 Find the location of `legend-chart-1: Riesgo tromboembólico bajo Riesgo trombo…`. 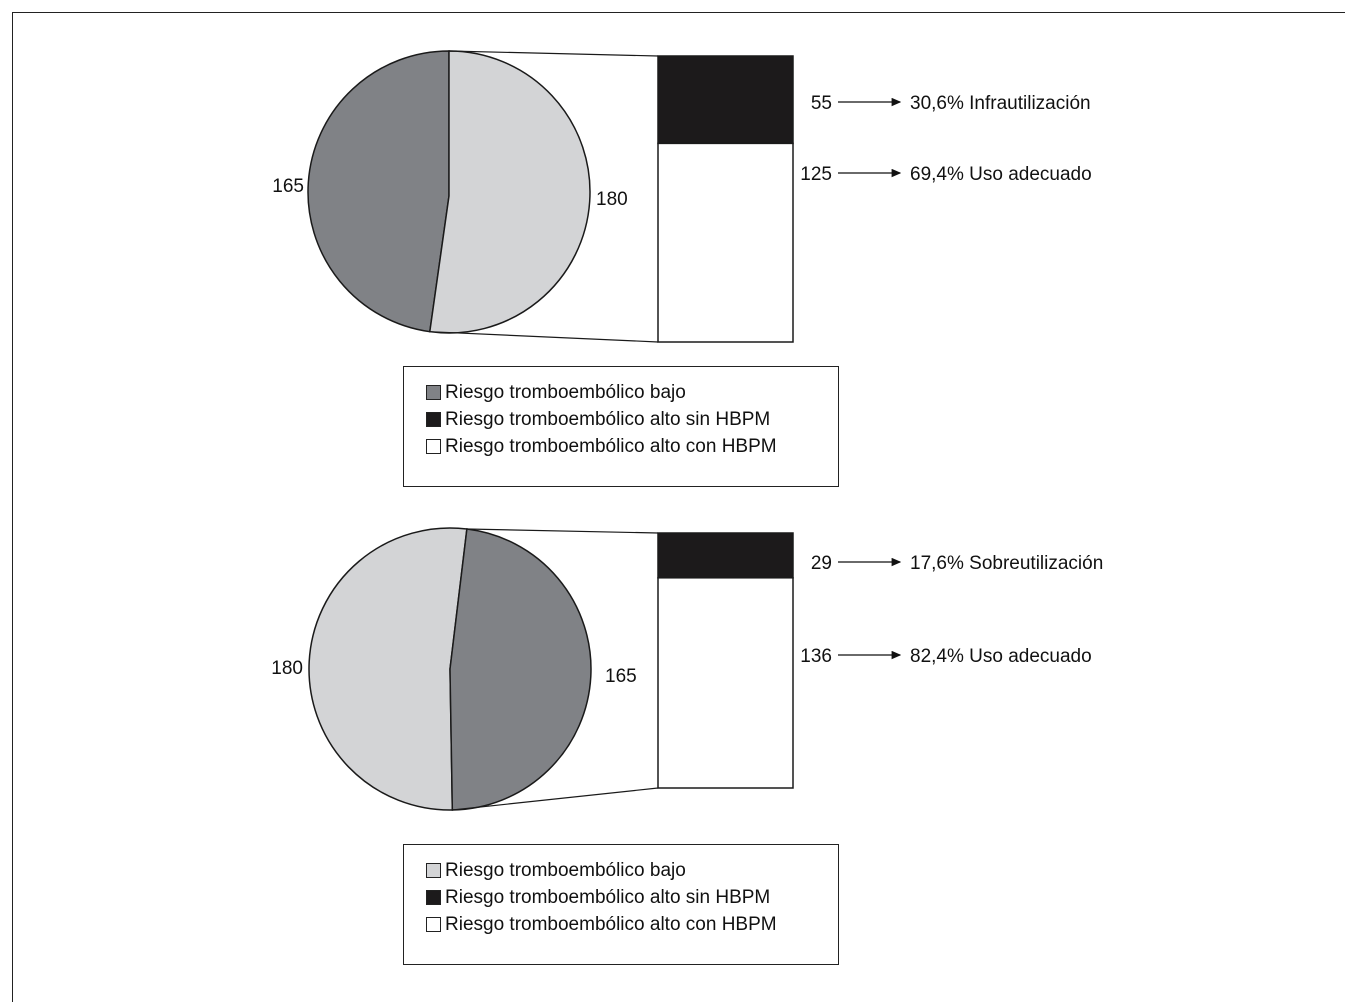

legend-chart-1: Riesgo tromboembólico bajo Riesgo trombo… is located at coordinates (621, 426).